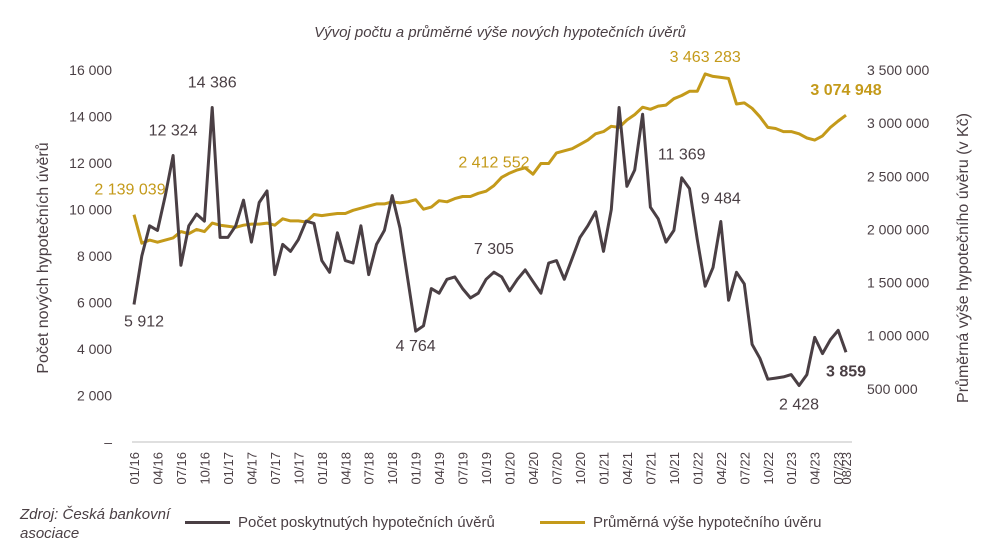 The image size is (1000, 551). Describe the element at coordinates (157, 468) in the screenshot. I see `x-tick-label: 04/16` at that location.